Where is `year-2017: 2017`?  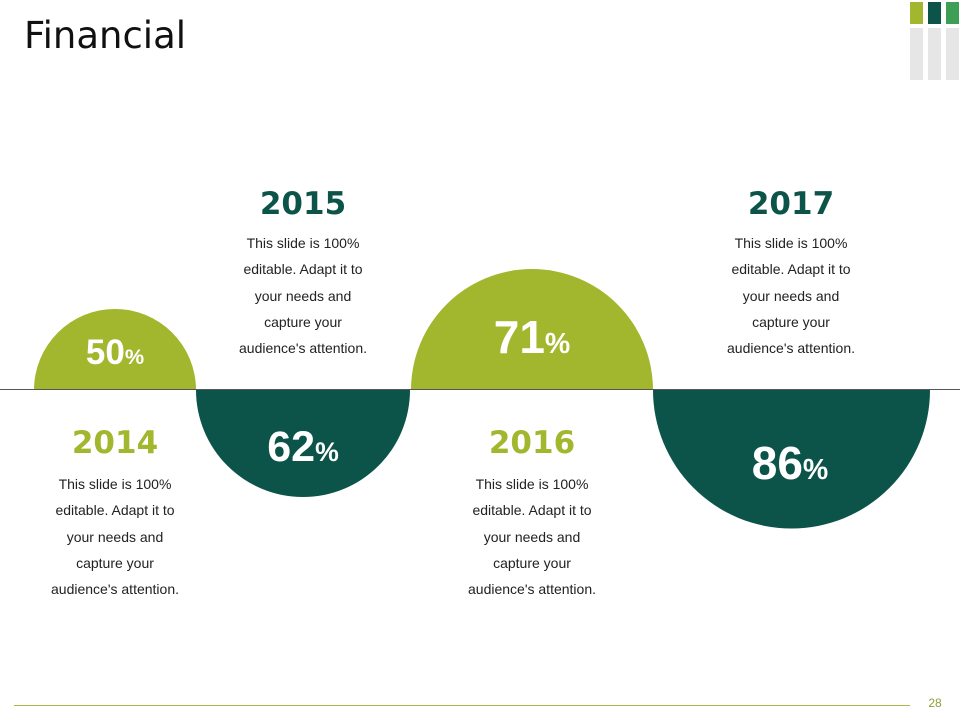
year-2017: 2017 is located at coordinates (791, 204).